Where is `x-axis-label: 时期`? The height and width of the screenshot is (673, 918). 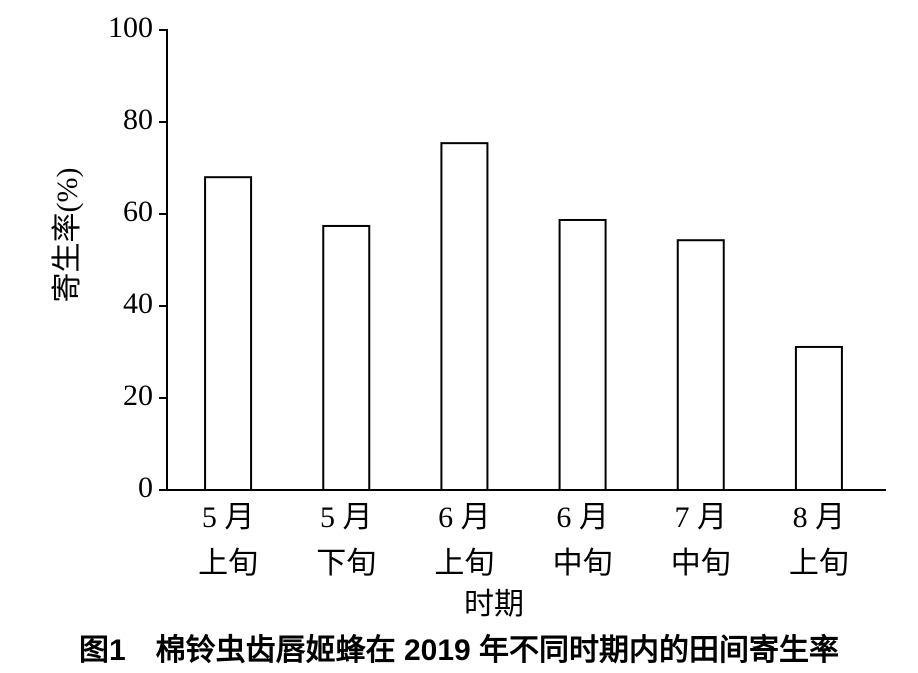
x-axis-label: 时期 is located at coordinates (494, 604).